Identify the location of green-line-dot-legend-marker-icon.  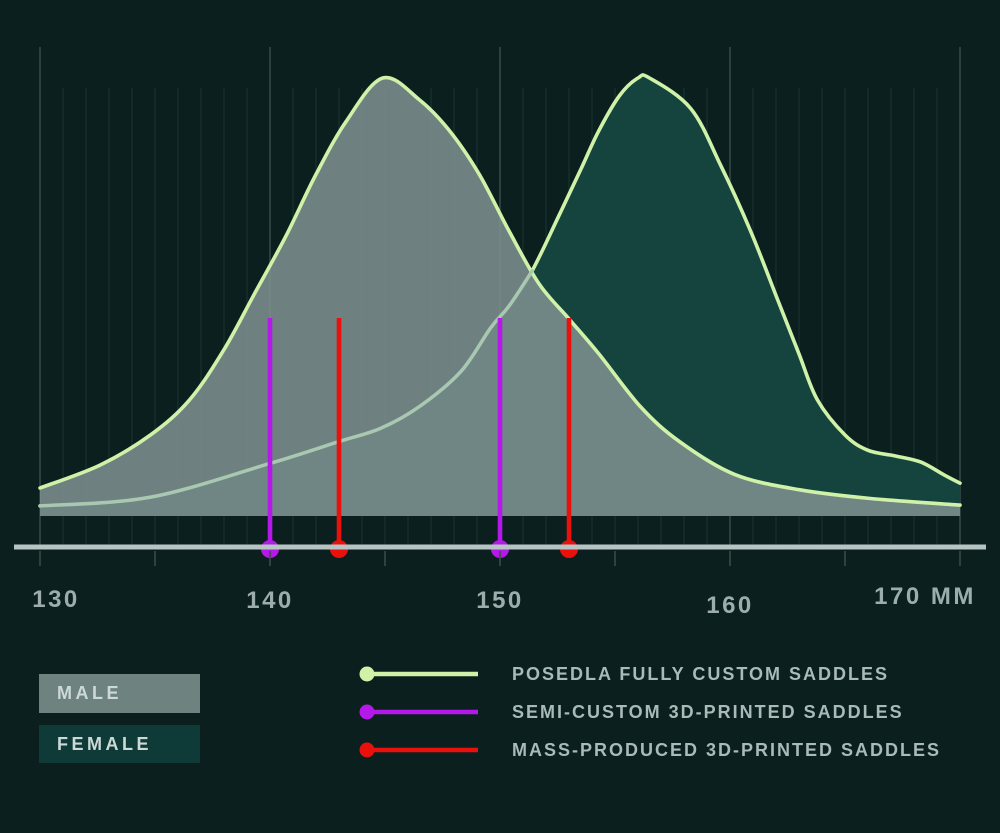
(418, 674).